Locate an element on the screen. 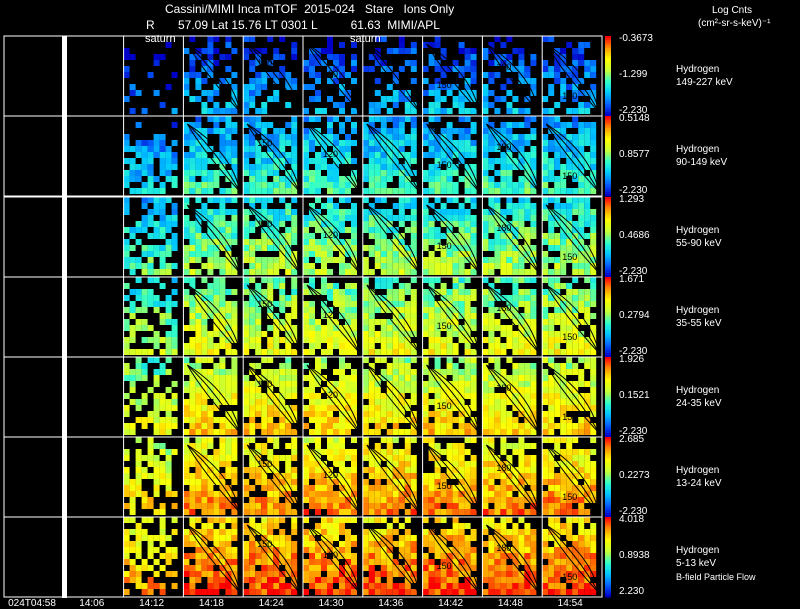 Image resolution: width=800 pixels, height=609 pixels. contour-label: 150 is located at coordinates (444, 406).